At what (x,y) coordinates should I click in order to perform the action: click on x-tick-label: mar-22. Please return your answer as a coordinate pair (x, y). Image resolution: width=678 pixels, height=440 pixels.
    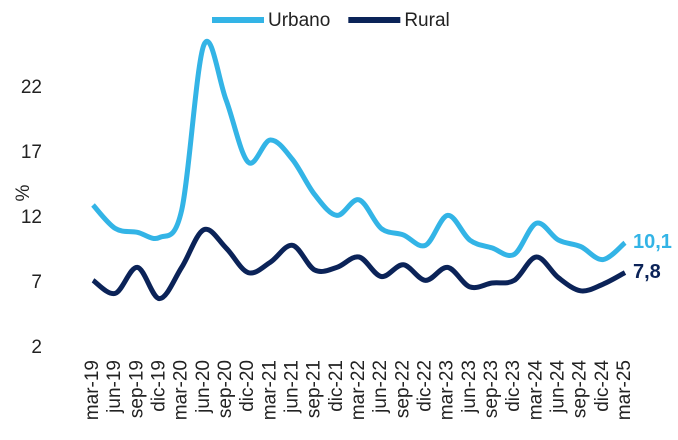
    Looking at the image, I should click on (358, 390).